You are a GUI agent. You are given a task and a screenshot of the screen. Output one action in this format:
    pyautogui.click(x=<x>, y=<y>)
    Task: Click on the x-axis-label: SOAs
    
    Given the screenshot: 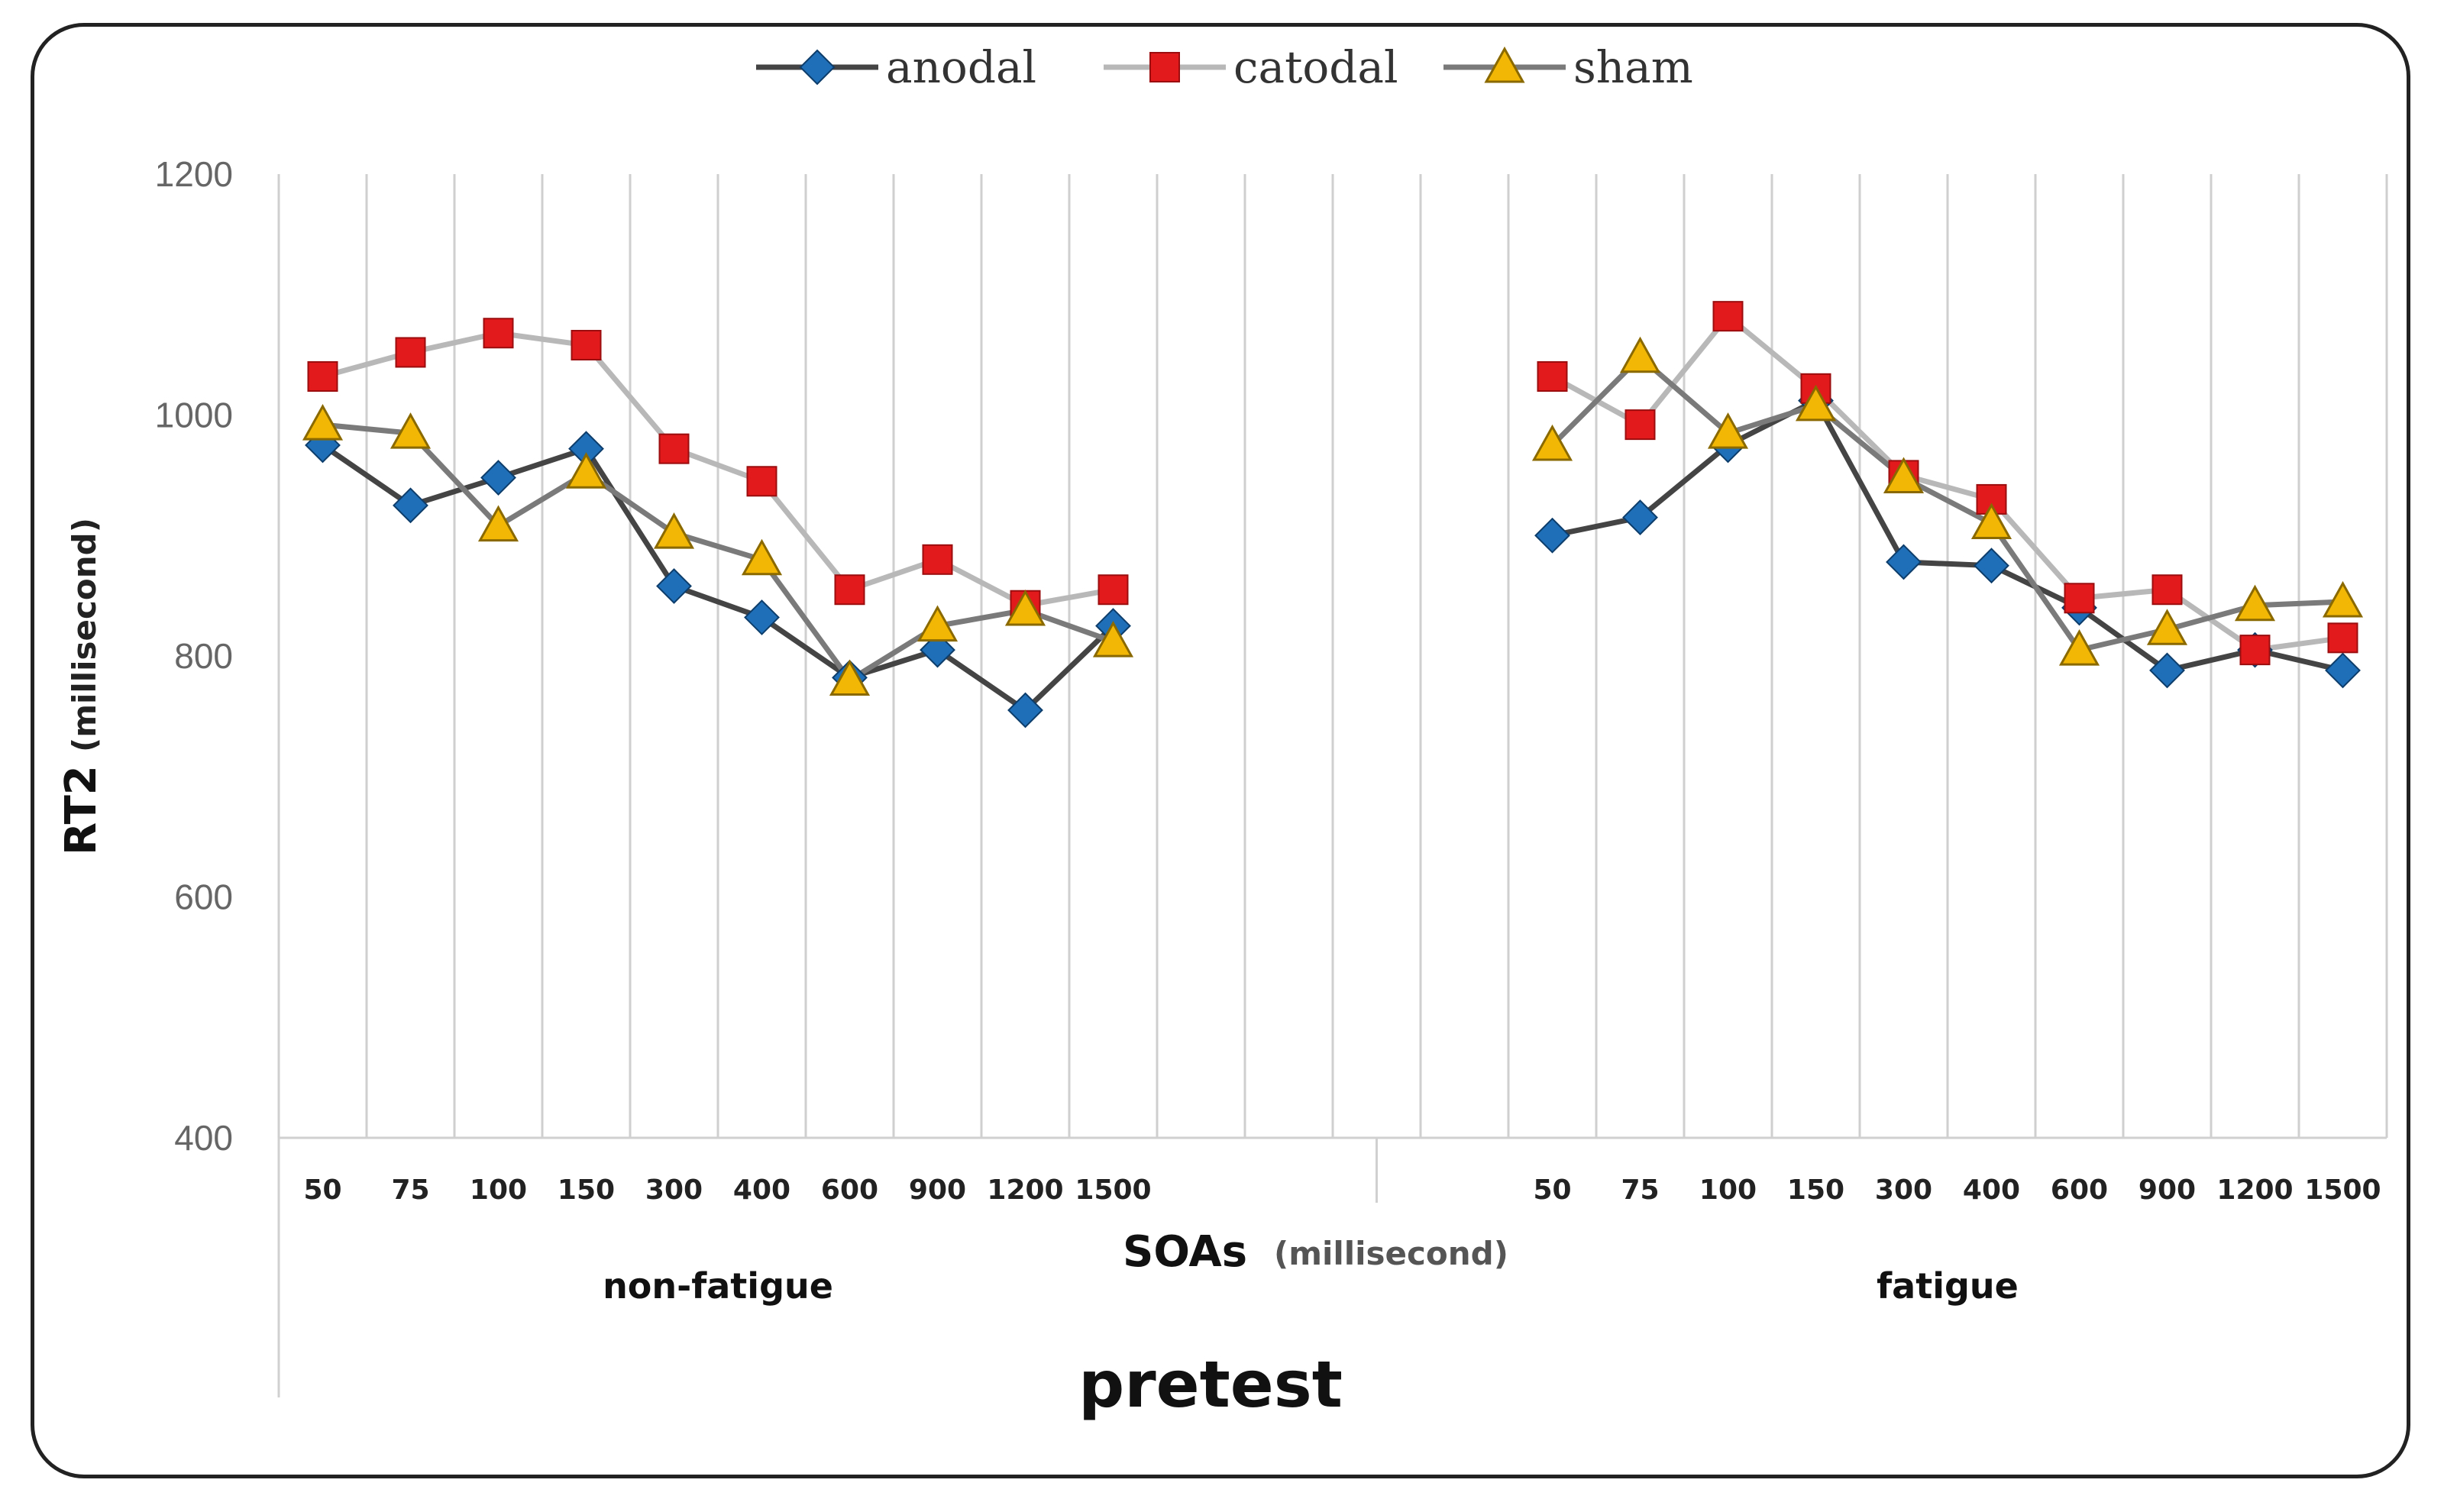 What is the action you would take?
    pyautogui.click(x=1185, y=1252)
    